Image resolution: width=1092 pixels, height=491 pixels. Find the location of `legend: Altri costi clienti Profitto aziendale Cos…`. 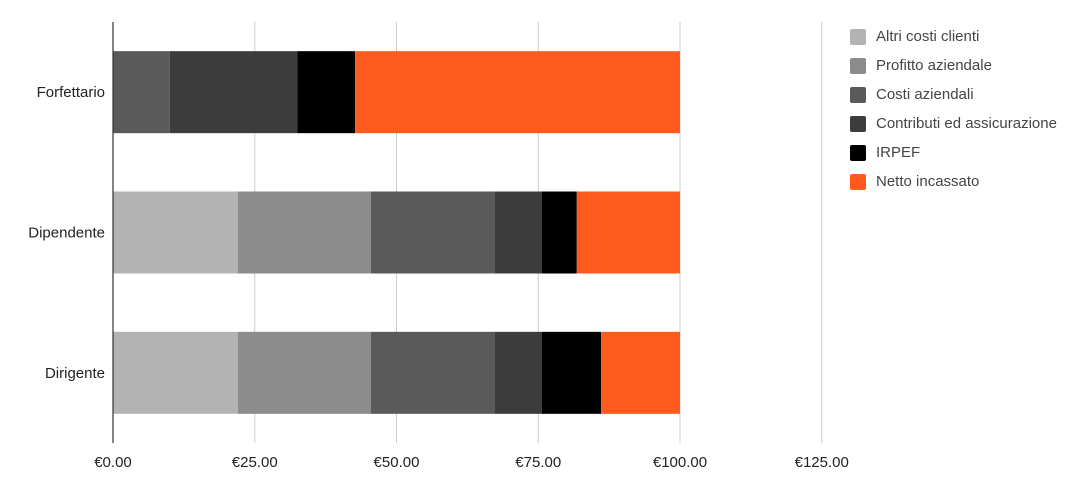

legend: Altri costi clienti Profitto aziendale Cos… is located at coordinates (953, 109).